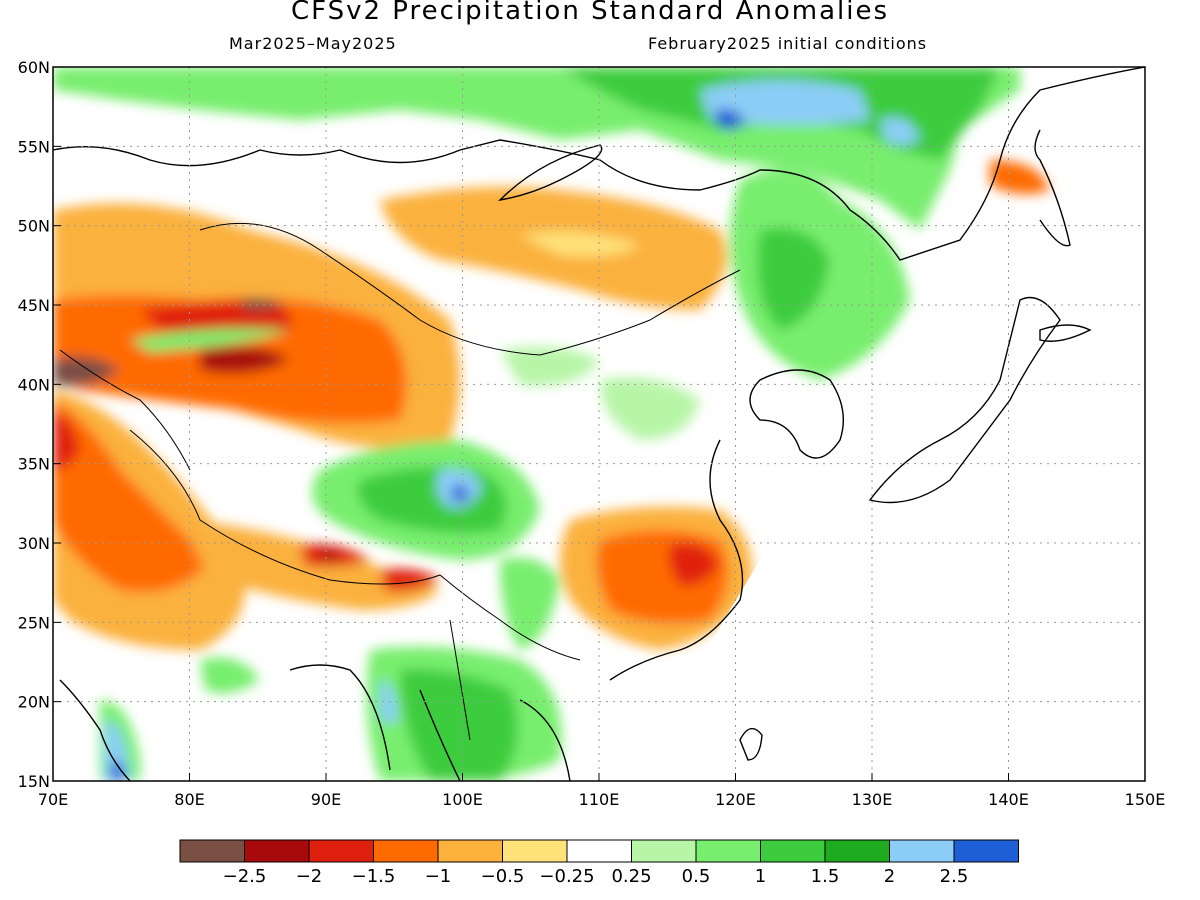 The height and width of the screenshot is (900, 1200). What do you see at coordinates (889, 876) in the screenshot?
I see `colorbar-label: 2` at bounding box center [889, 876].